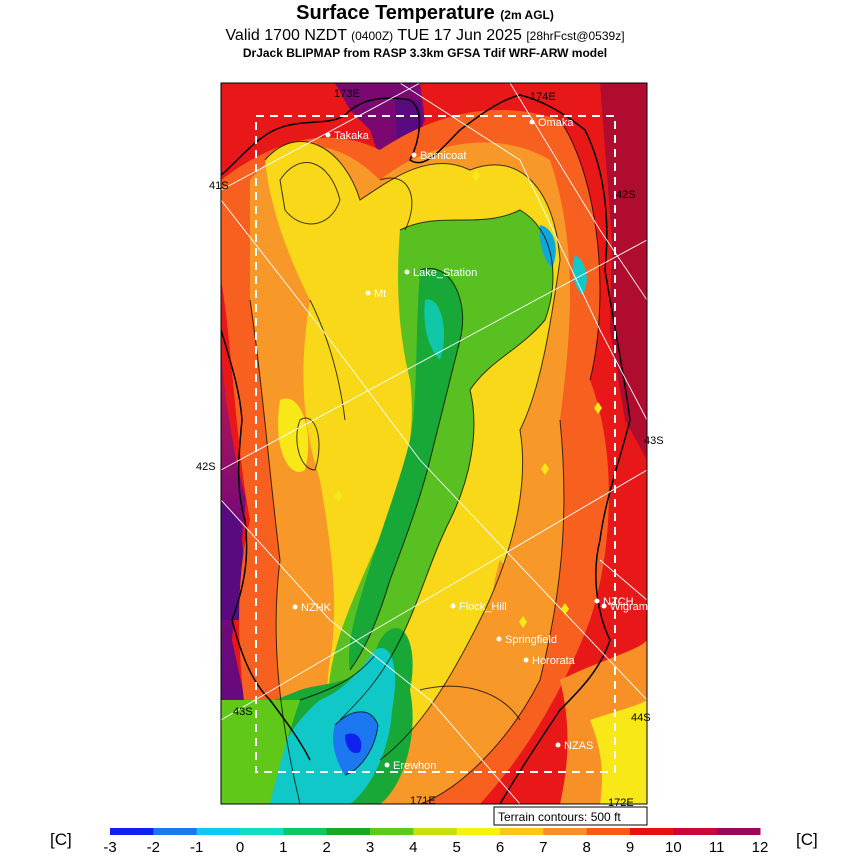  What do you see at coordinates (586, 847) in the screenshot?
I see `colorbar-tick-label: 8` at bounding box center [586, 847].